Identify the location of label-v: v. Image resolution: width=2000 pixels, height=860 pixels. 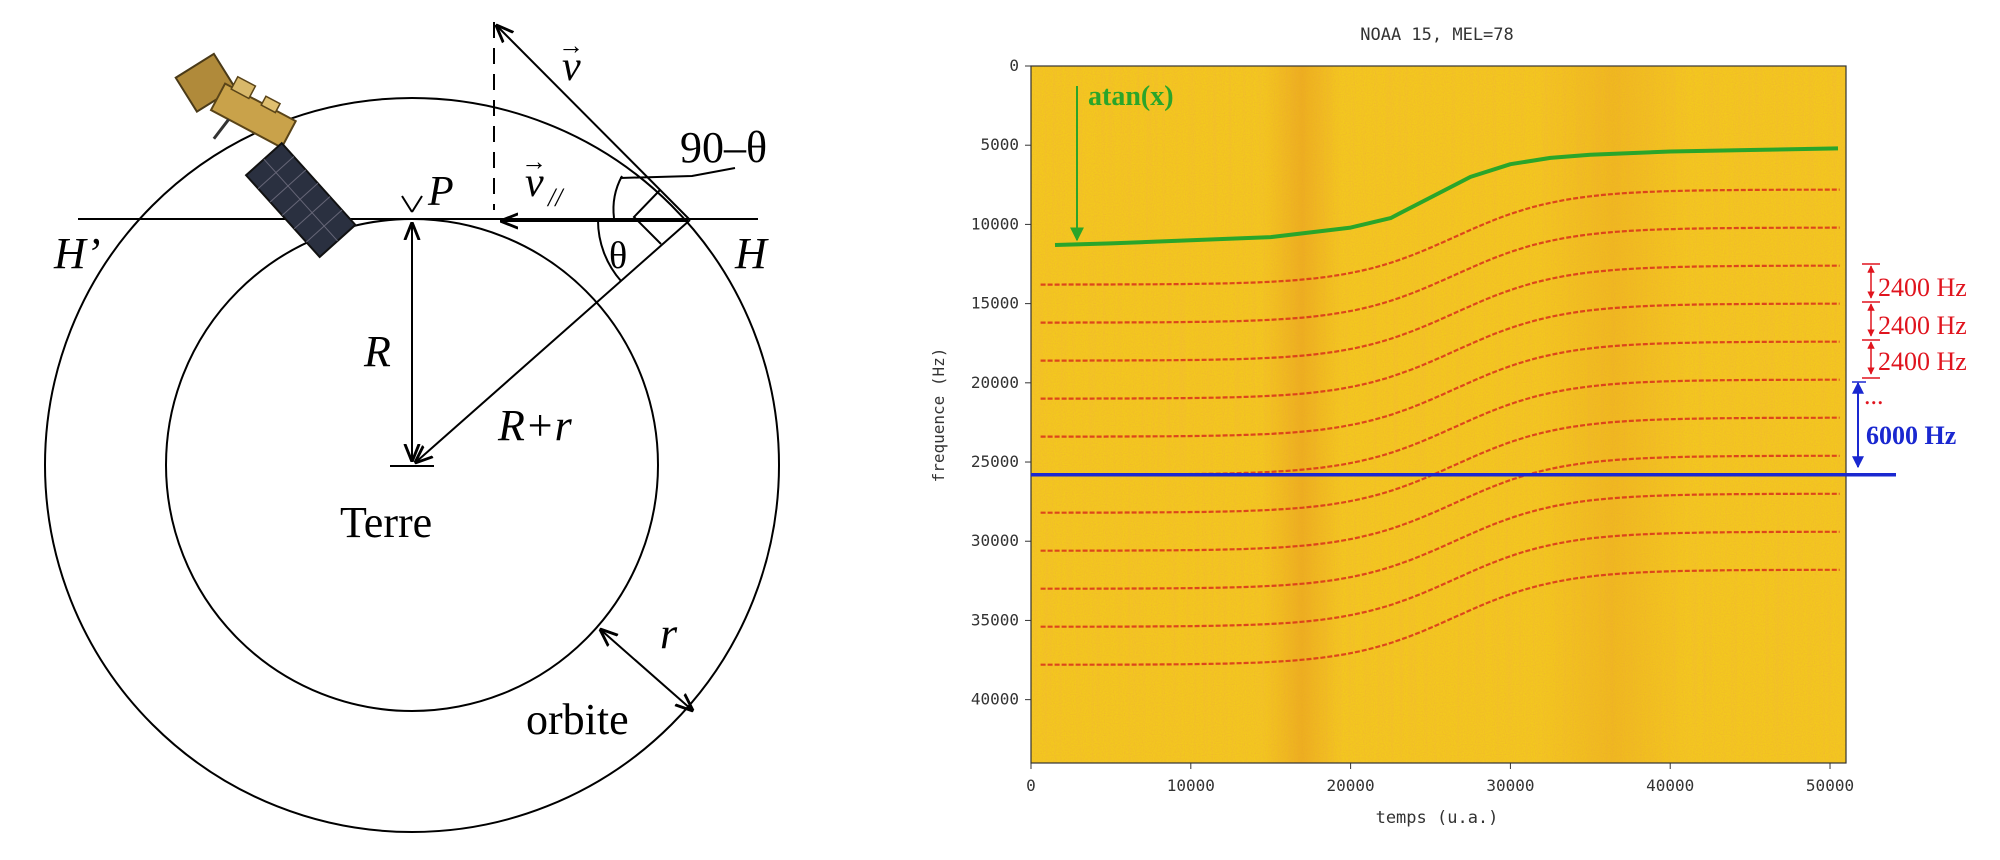
(571, 67).